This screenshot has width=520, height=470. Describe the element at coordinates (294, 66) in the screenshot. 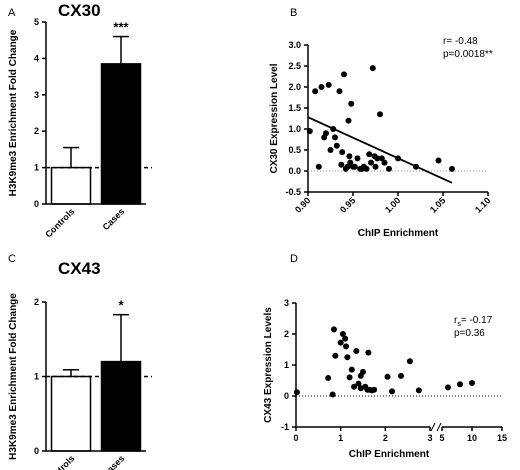

I see `y-tick-label: 2.5` at that location.